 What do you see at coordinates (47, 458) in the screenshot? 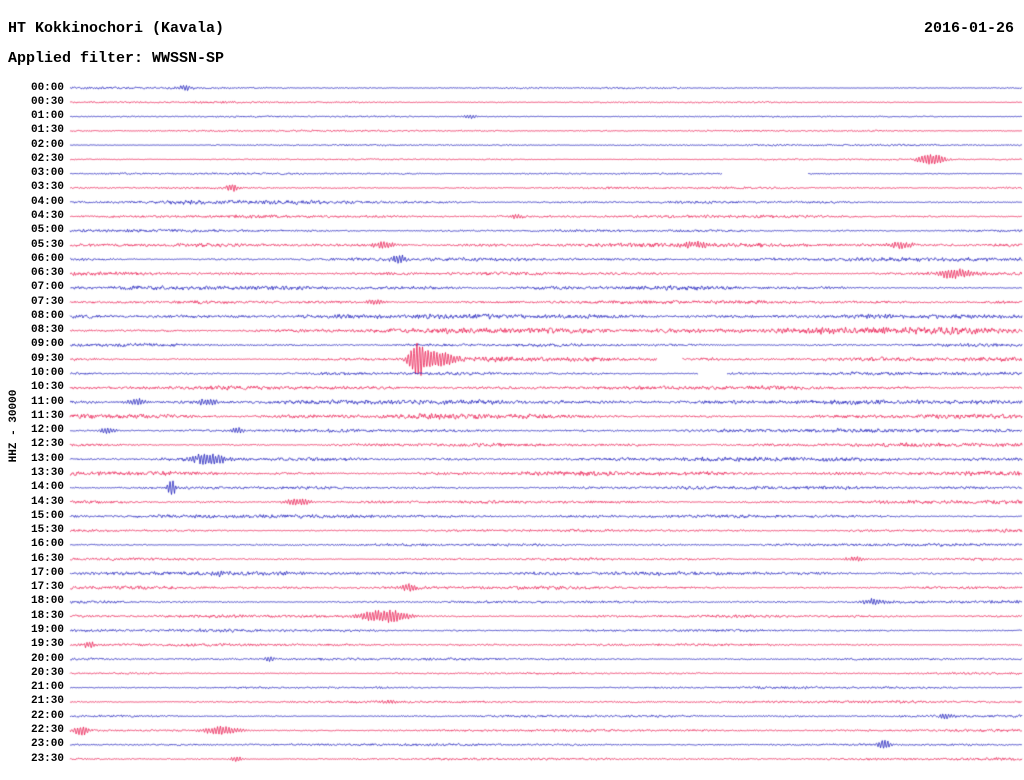
I see `row-time-label: 13:00` at bounding box center [47, 458].